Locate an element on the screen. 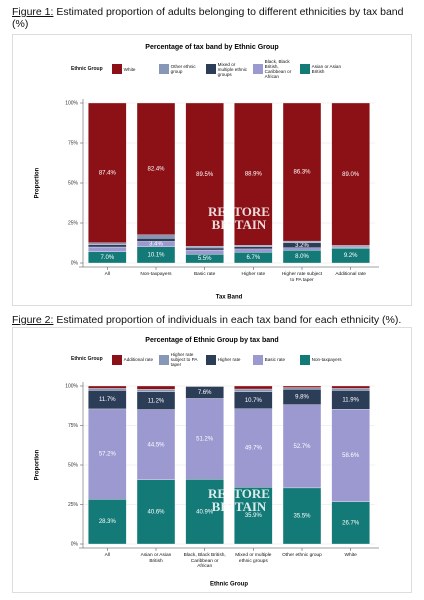 This screenshot has width=424, height=600. data-label: 9.2% is located at coordinates (351, 256).